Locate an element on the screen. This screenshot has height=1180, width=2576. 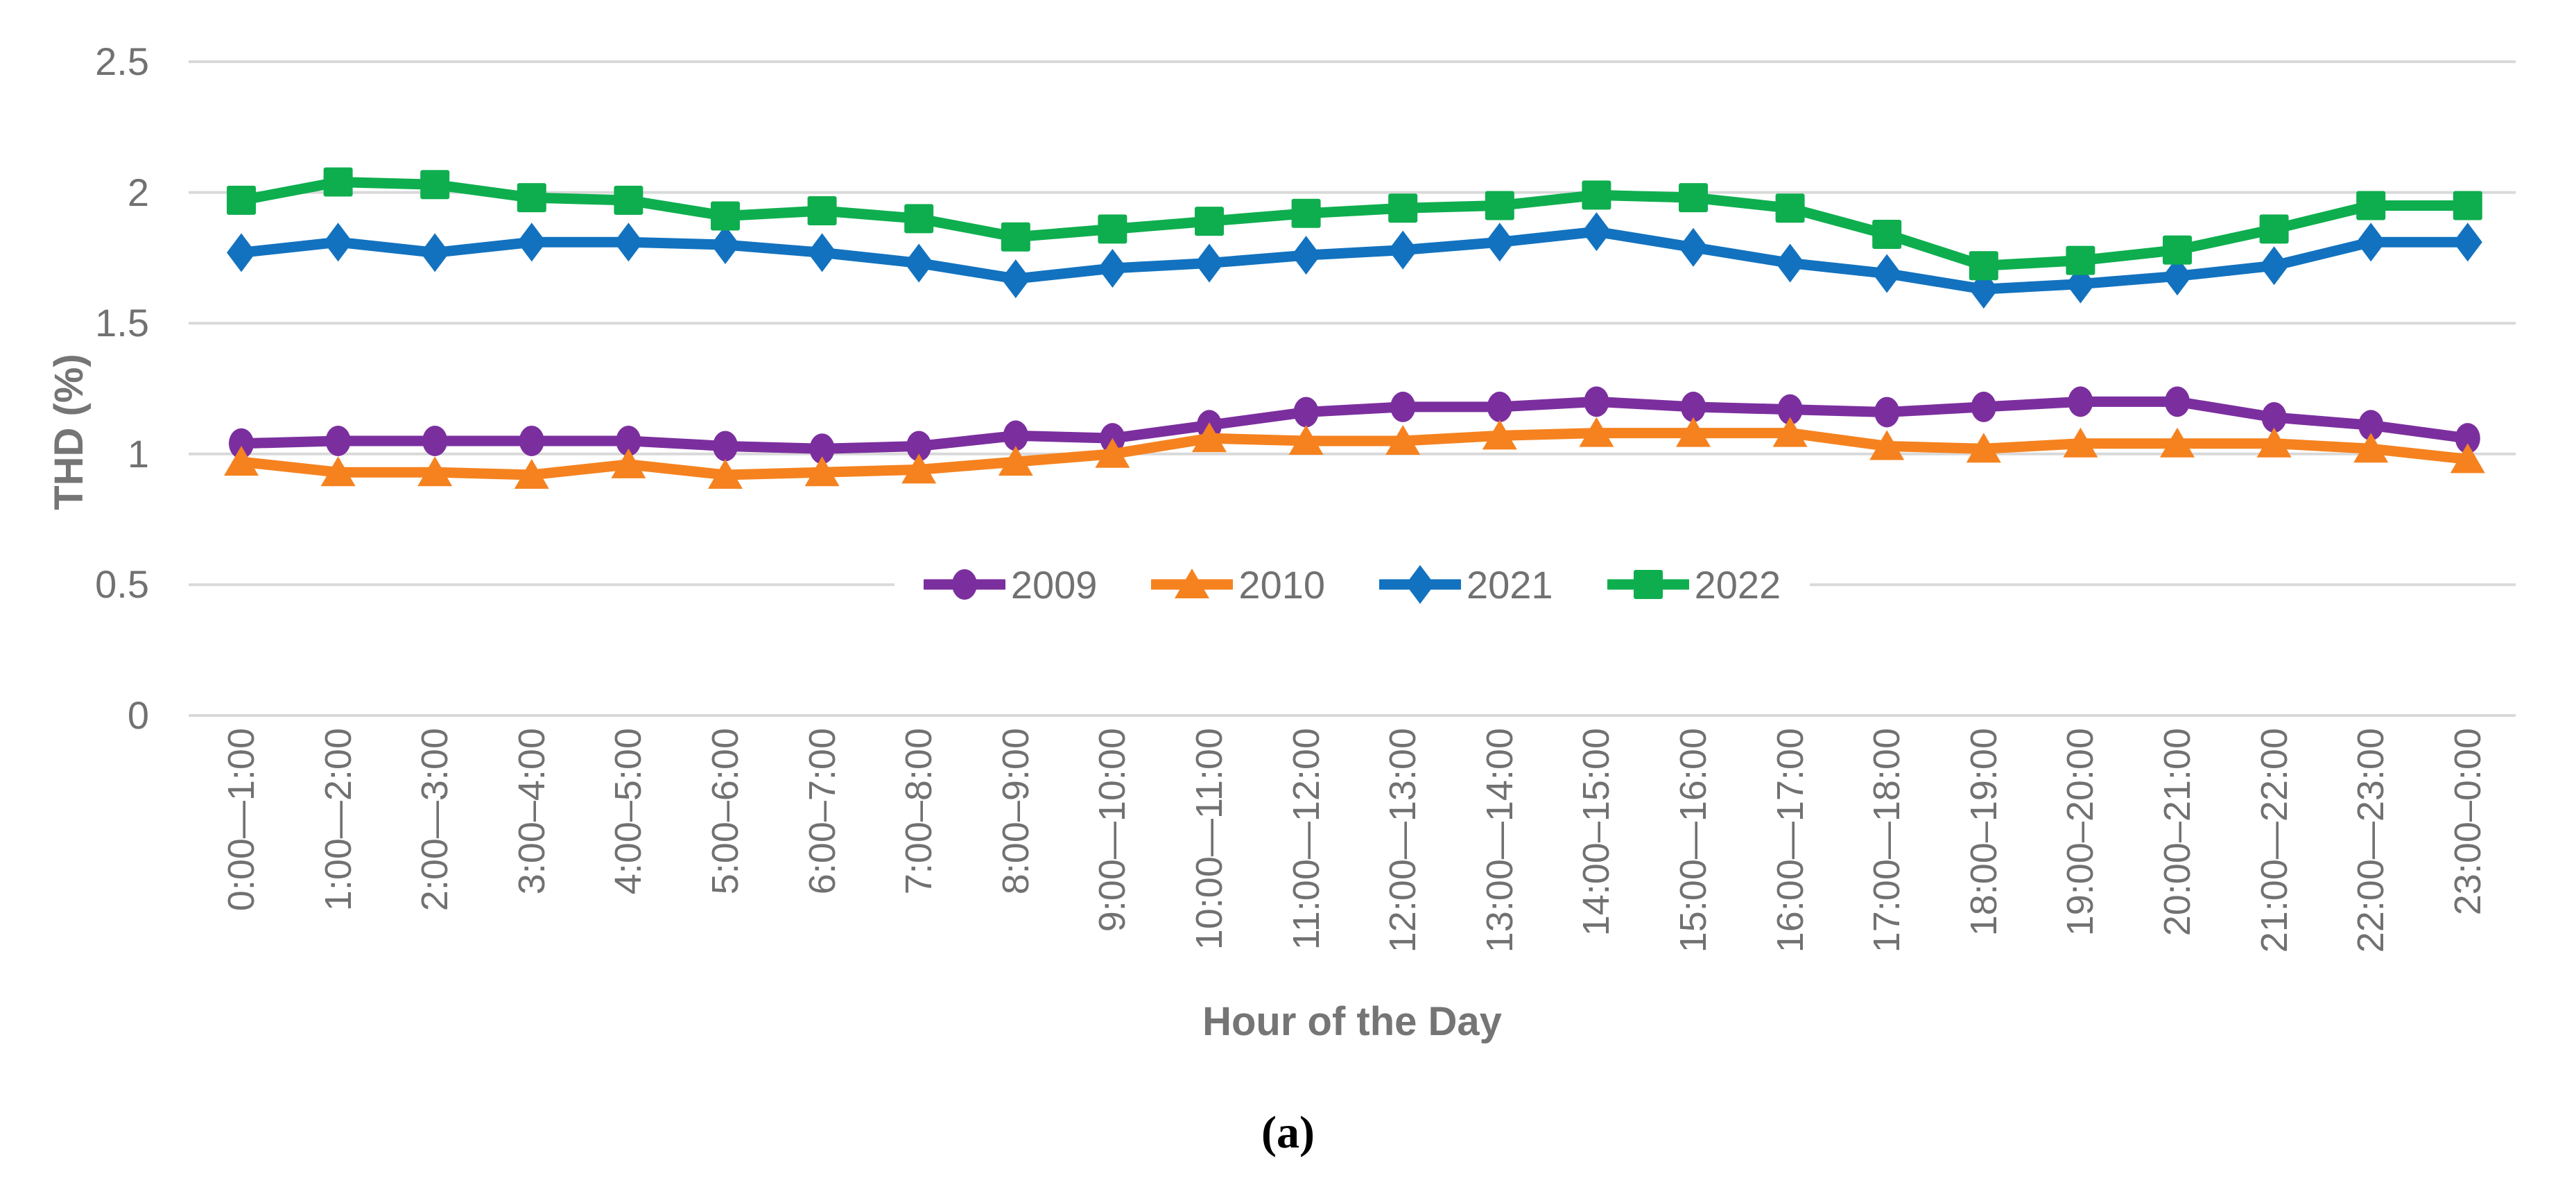
y-tick-label-1: 1 is located at coordinates (138, 453).